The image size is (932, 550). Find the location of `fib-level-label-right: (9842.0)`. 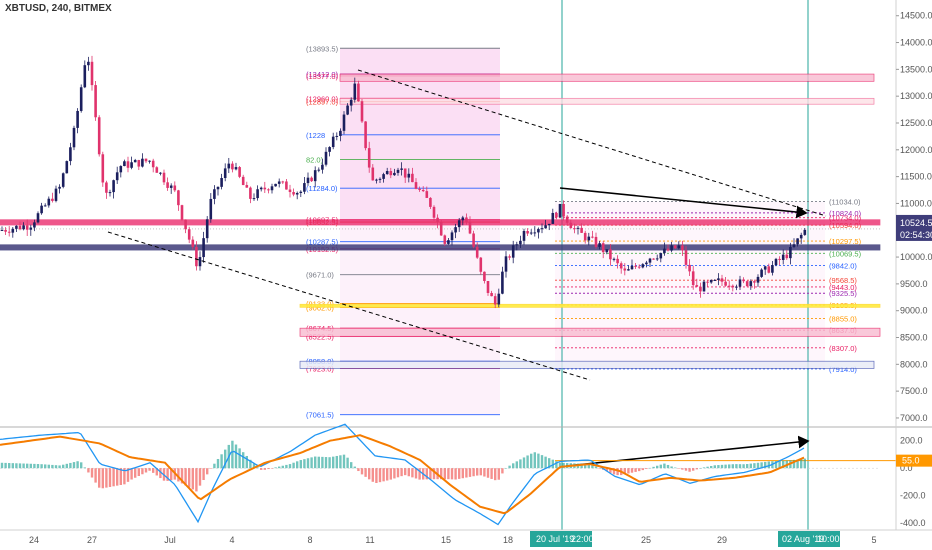

fib-level-label-right: (9842.0) is located at coordinates (843, 266).